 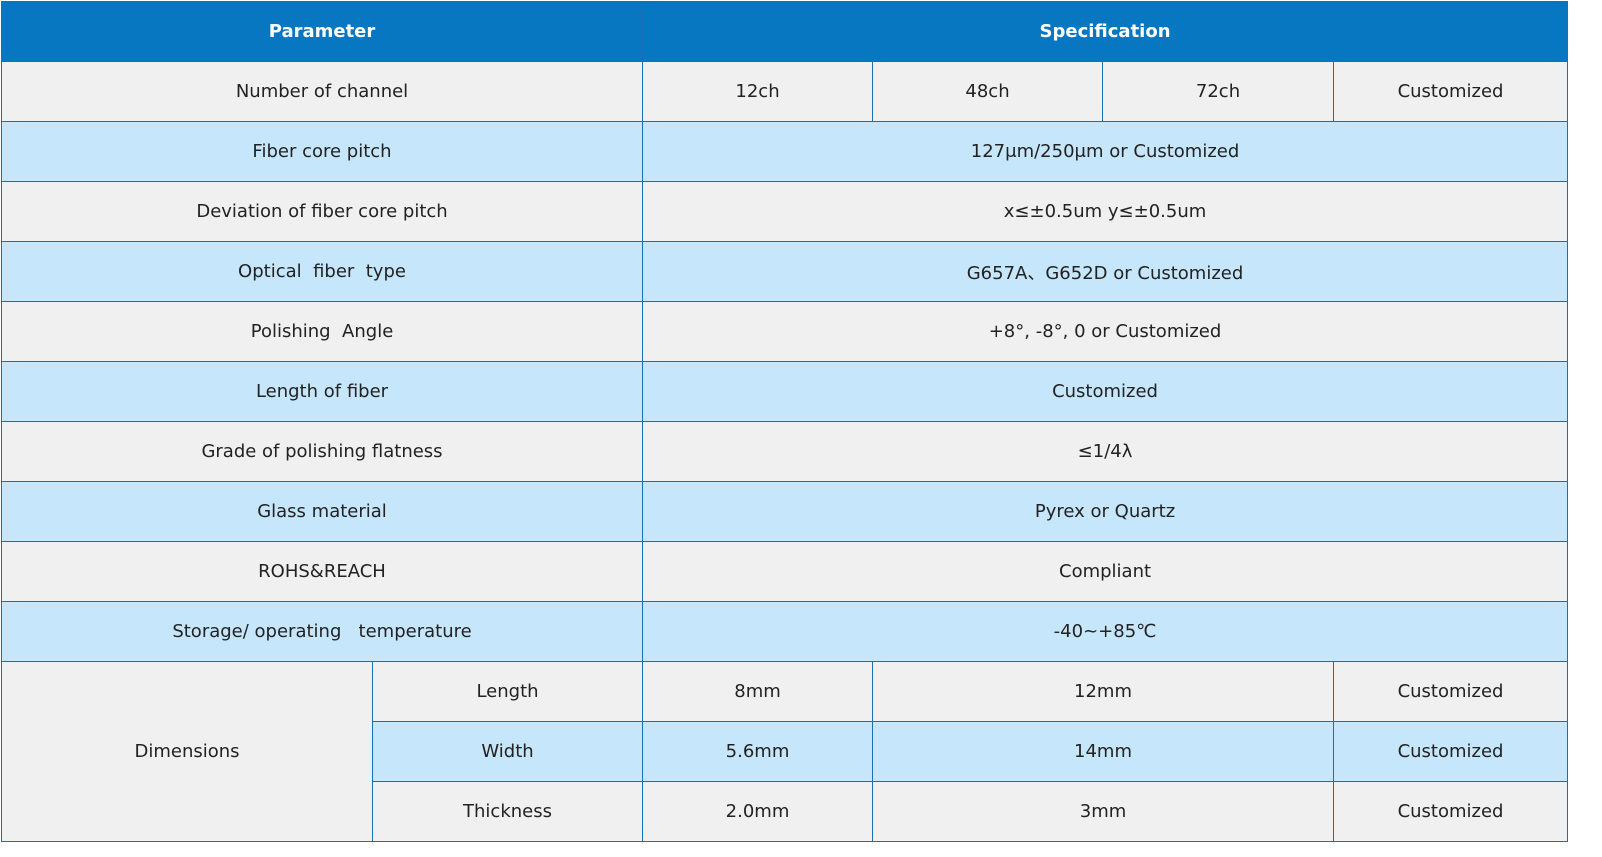 I want to click on header-parameter: Parameter, so click(x=322, y=31).